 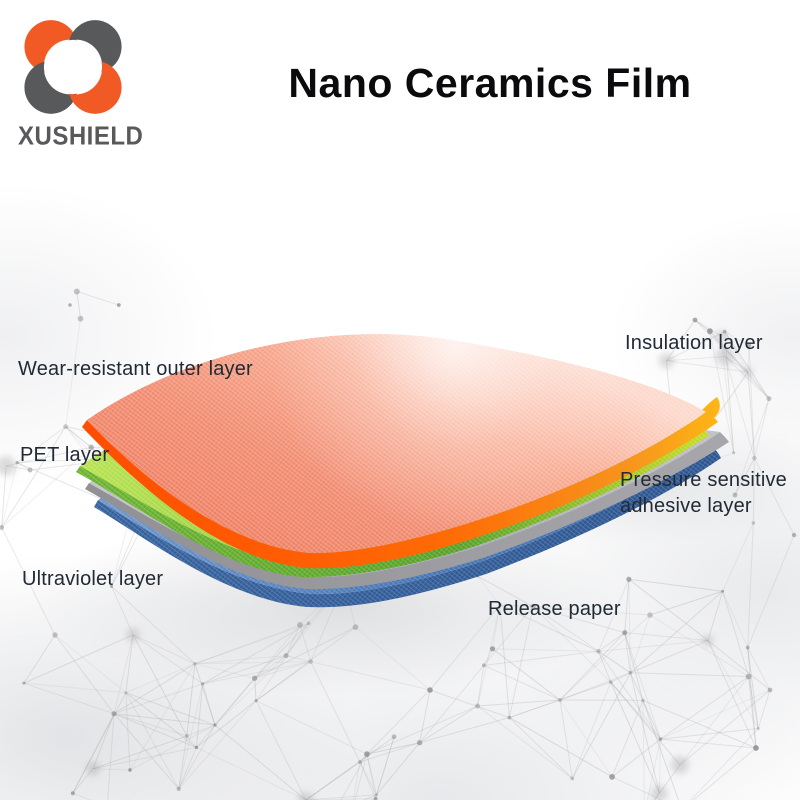 I want to click on brand-name: XUSHIELD, so click(x=81, y=137).